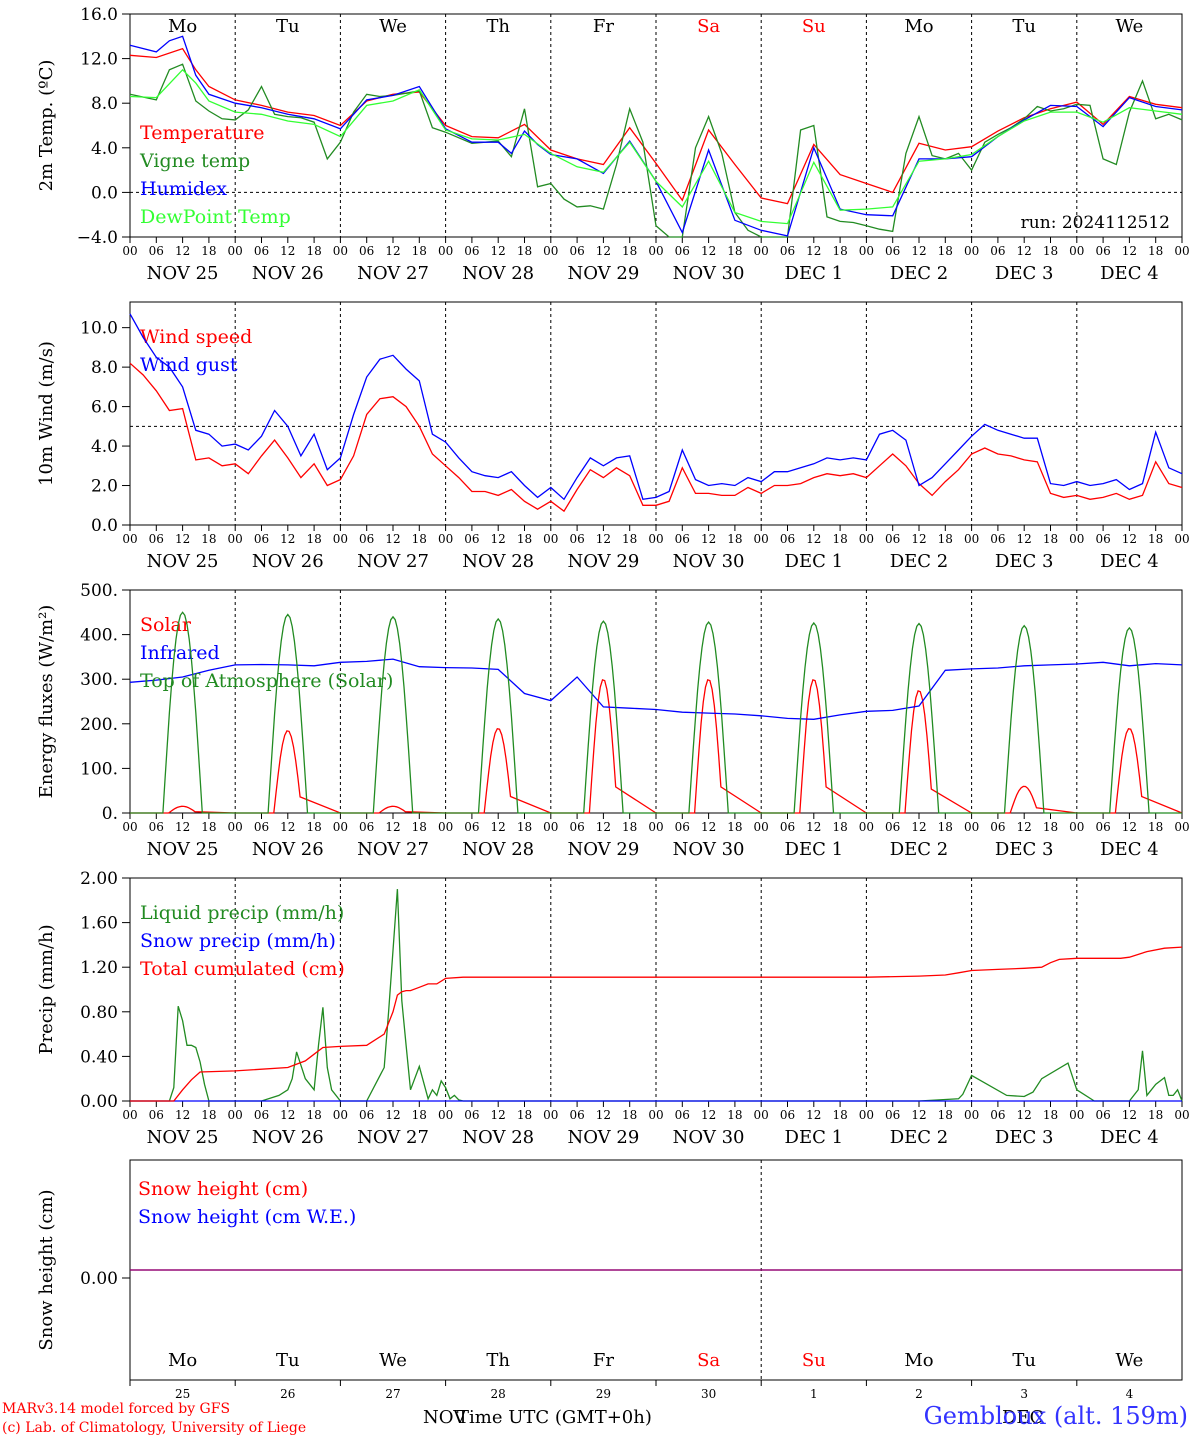  Describe the element at coordinates (46, 126) in the screenshot. I see `y-axis-label: 2m Temp. (ºC)` at that location.